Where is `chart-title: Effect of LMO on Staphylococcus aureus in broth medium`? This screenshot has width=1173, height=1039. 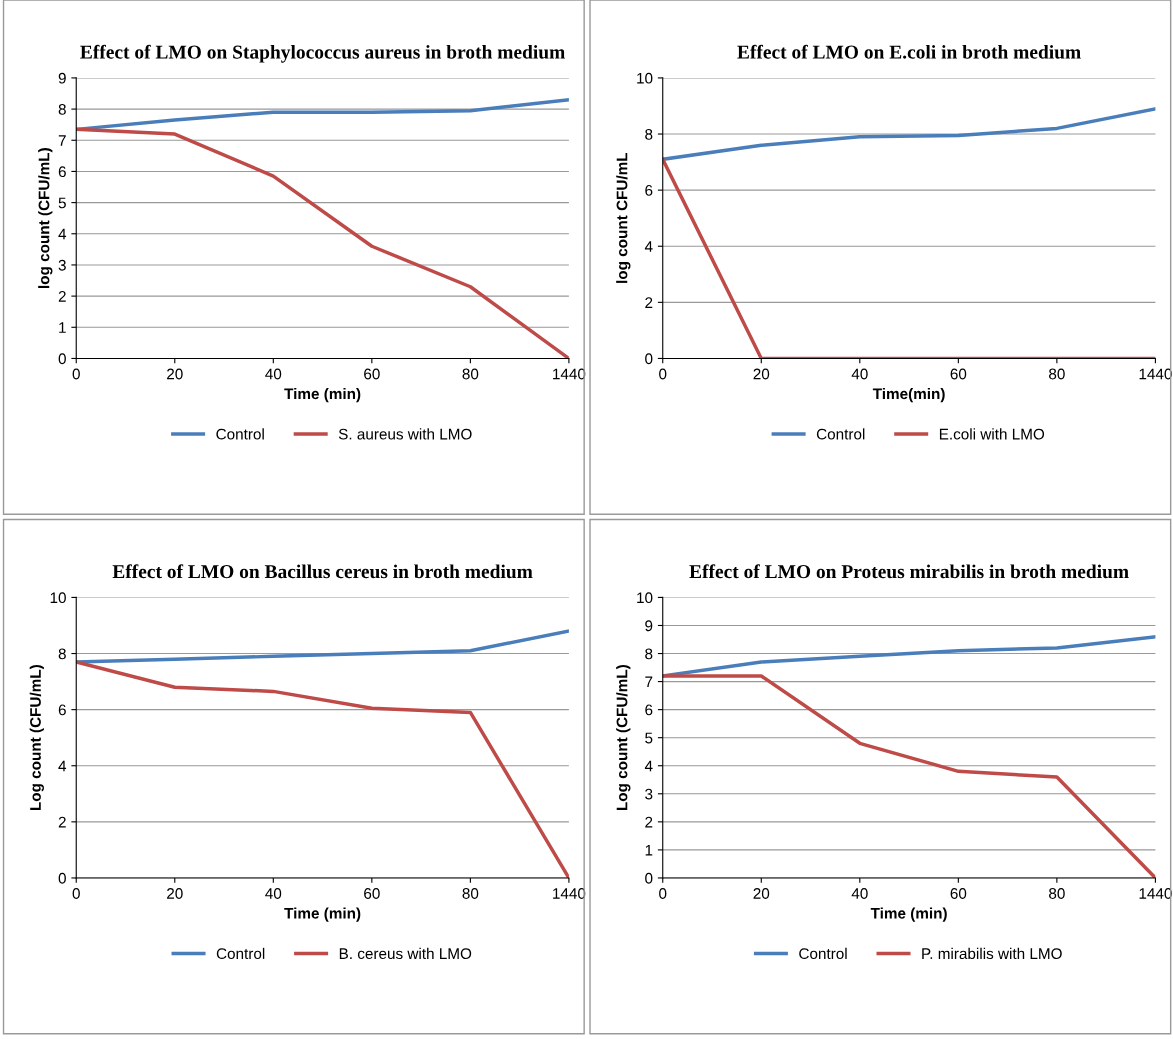 chart-title: Effect of LMO on Staphylococcus aureus in broth medium is located at coordinates (322, 53).